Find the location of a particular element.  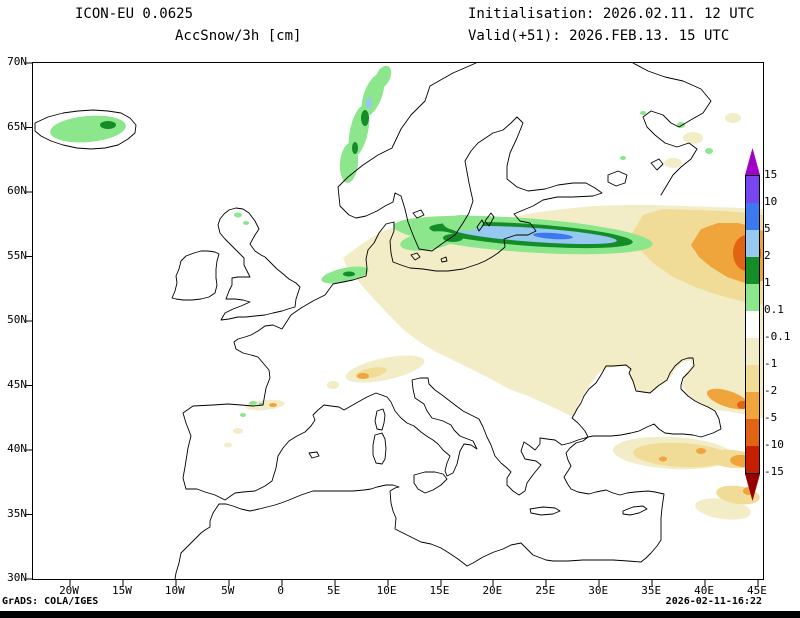

lat-label: 50N is located at coordinates (17, 319).